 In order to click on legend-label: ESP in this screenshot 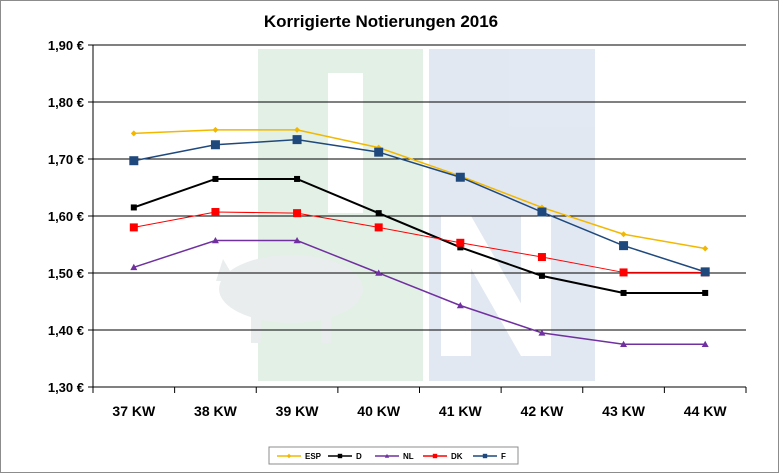, I will do `click(313, 456)`.